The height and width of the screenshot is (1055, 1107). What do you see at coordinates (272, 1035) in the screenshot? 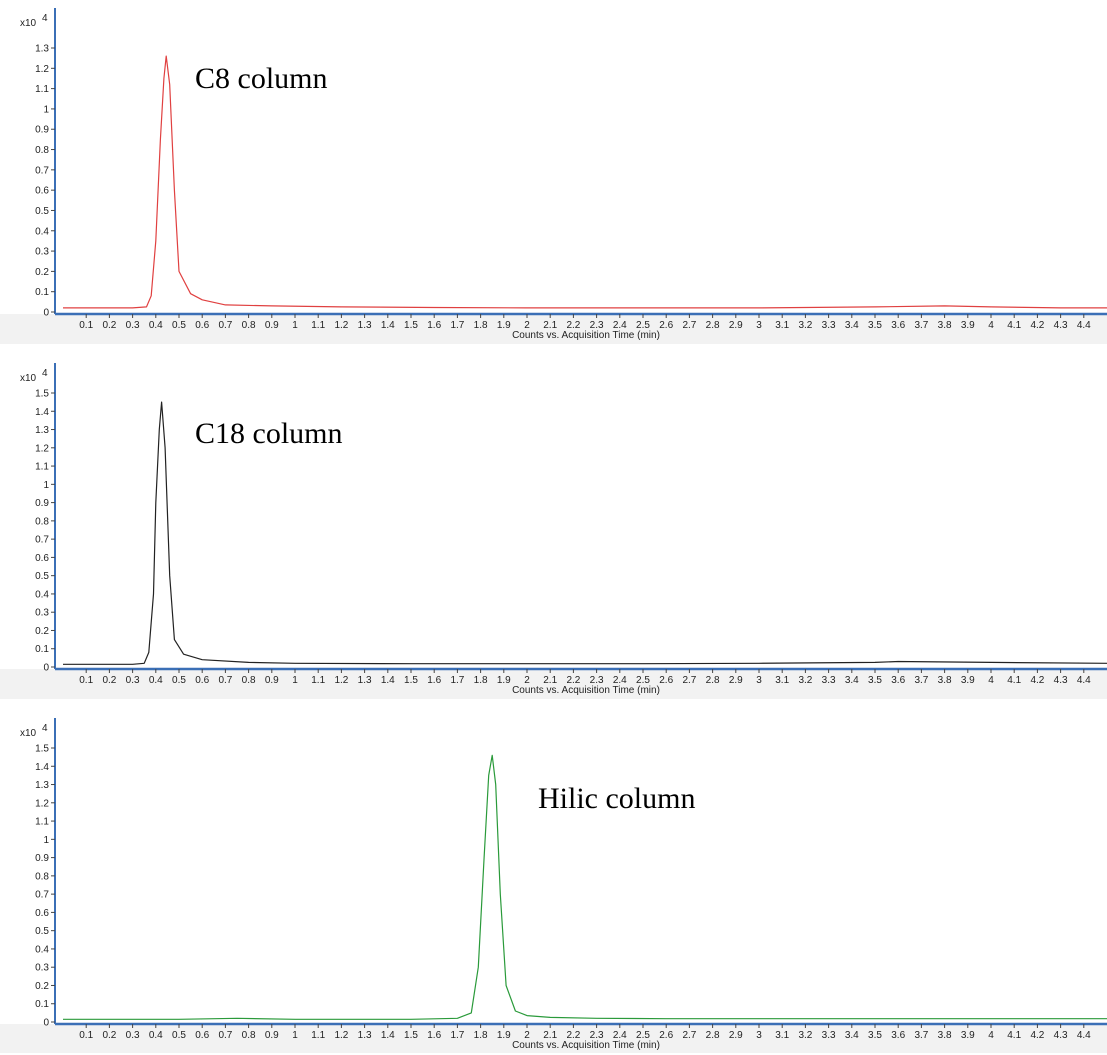
I see `x-tick-label: 0.9` at bounding box center [272, 1035].